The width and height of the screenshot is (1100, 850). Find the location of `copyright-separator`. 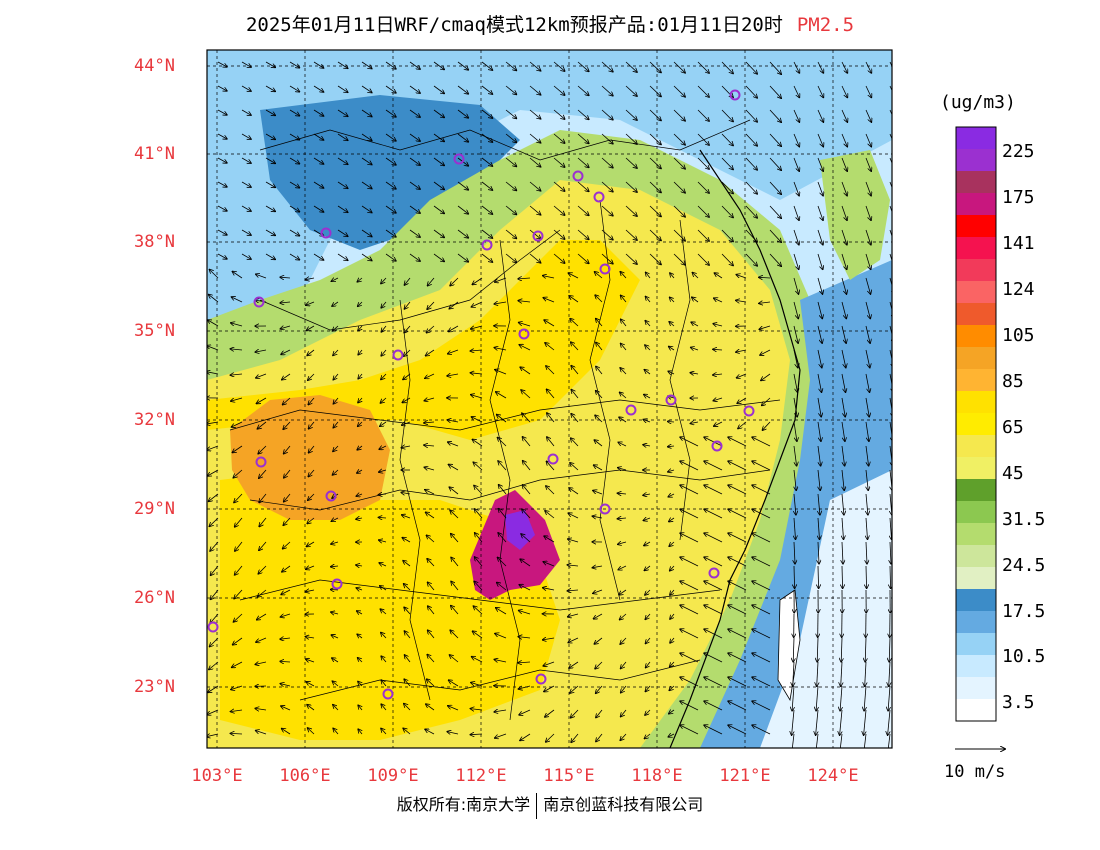

copyright-separator is located at coordinates (537, 805).